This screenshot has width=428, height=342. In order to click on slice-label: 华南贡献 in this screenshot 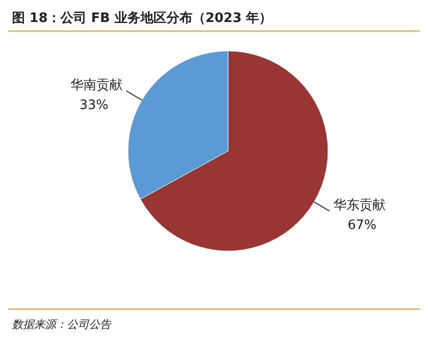, I will do `click(96, 85)`.